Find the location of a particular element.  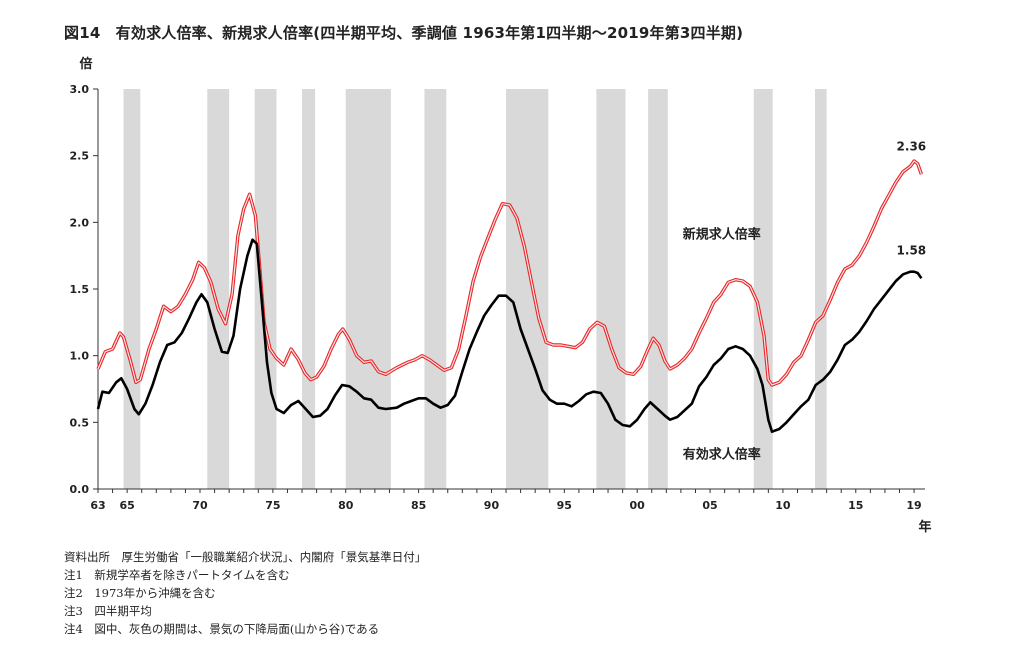

note-3: 注3 四半期平均 is located at coordinates (108, 611).